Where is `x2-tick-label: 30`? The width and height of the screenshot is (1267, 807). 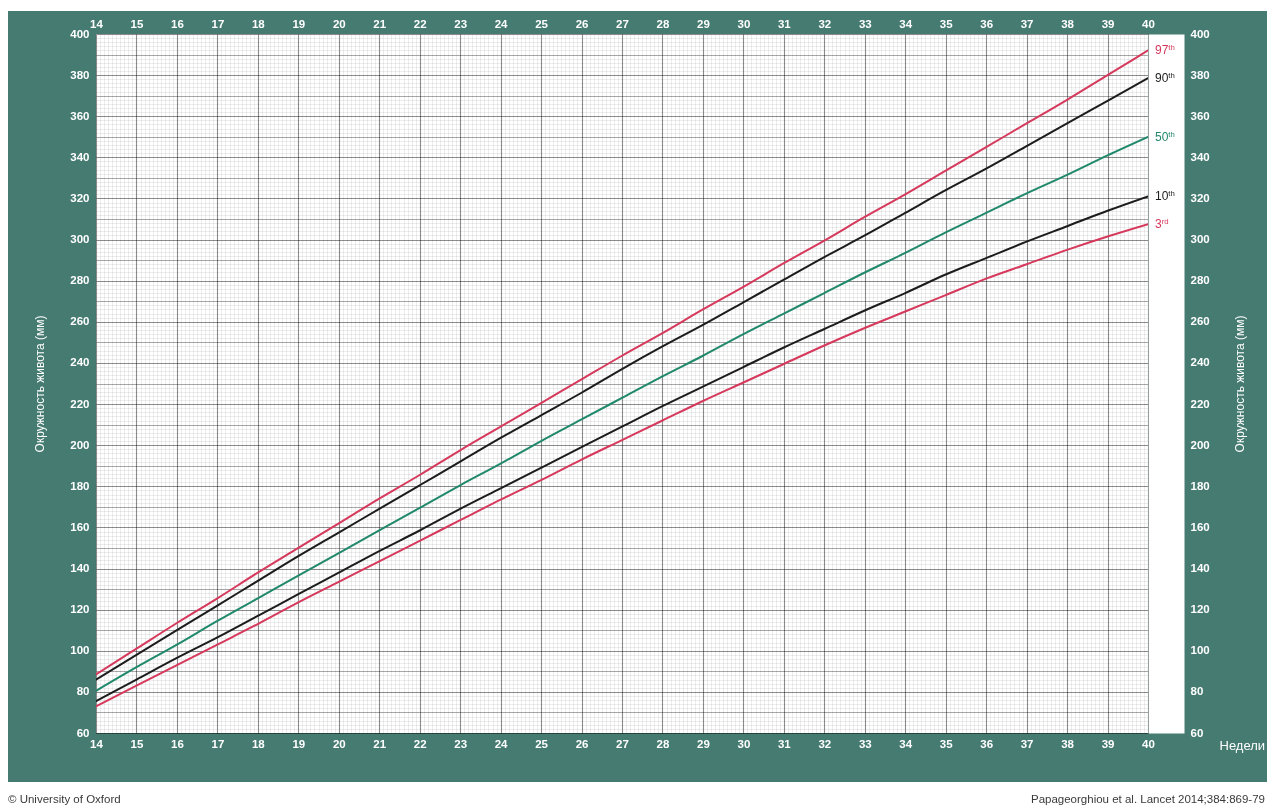 x2-tick-label: 30 is located at coordinates (744, 23).